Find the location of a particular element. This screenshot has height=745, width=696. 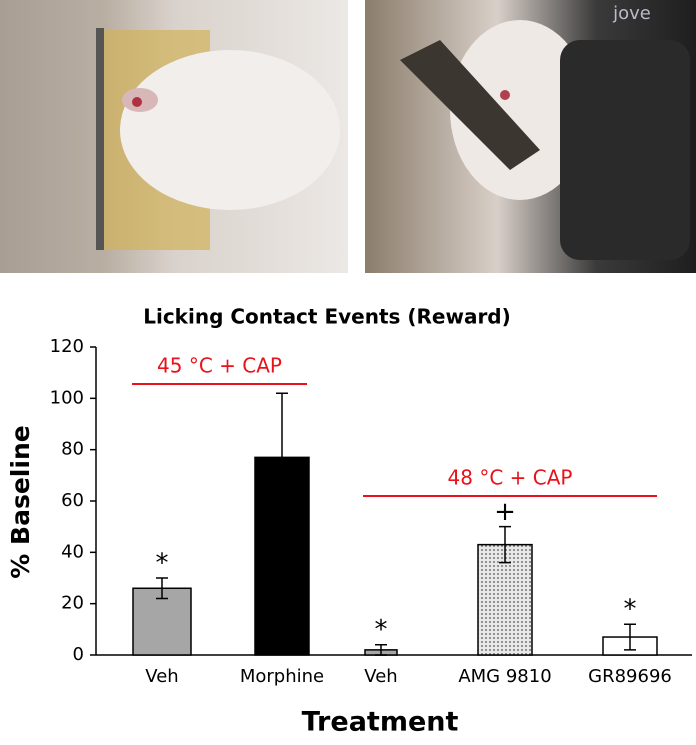

x-tick-label: GR89696 is located at coordinates (630, 676).